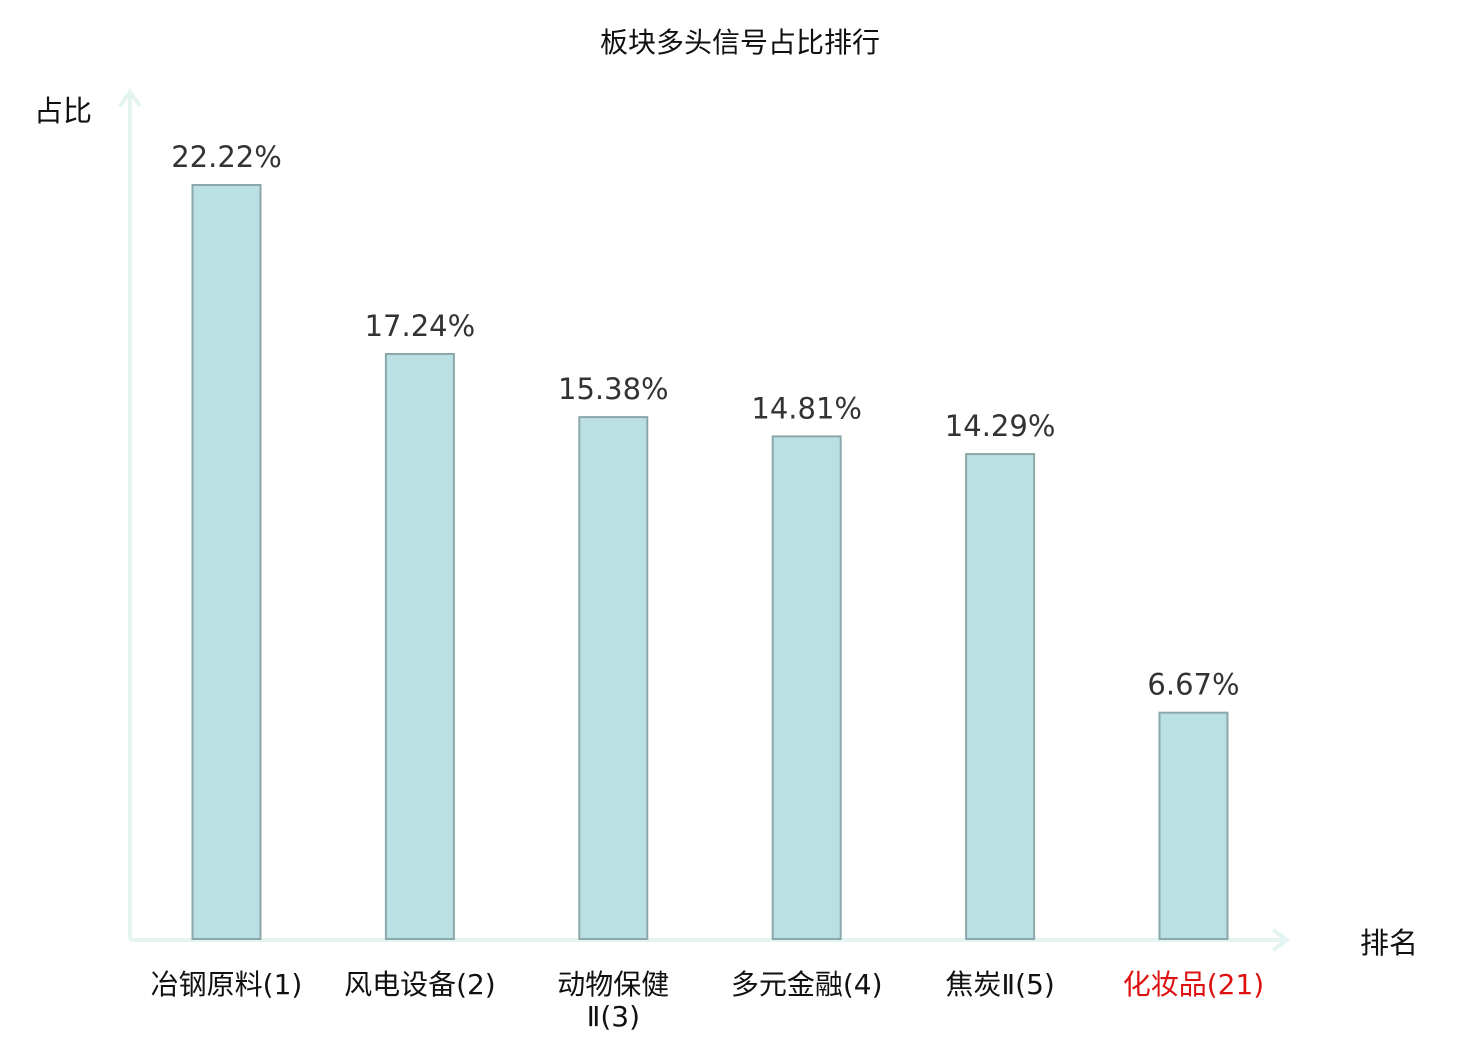  What do you see at coordinates (740, 42) in the screenshot?
I see `chart-title: 板块多头信号占比排行` at bounding box center [740, 42].